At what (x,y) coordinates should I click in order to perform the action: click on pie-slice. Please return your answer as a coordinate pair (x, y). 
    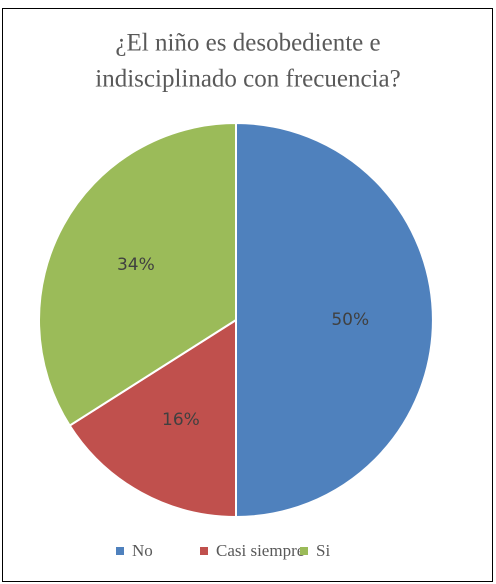
    Looking at the image, I should click on (152, 418).